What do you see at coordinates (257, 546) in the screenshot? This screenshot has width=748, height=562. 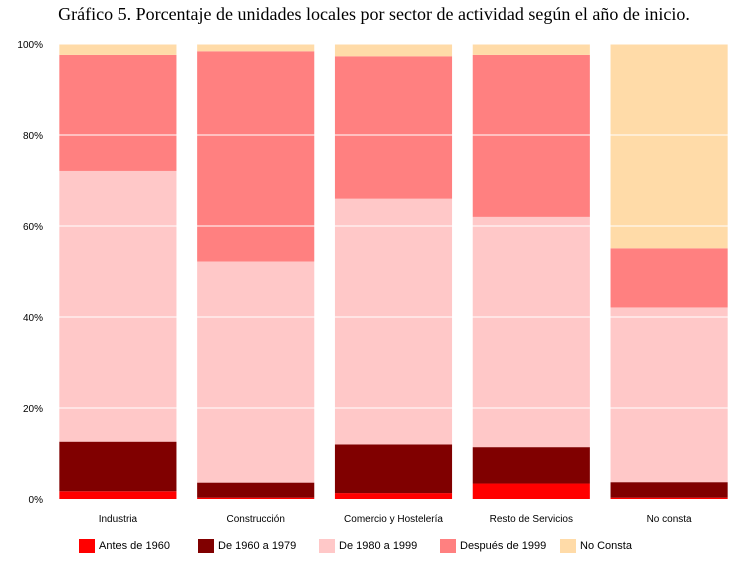 I see `legend-label: De 1960 a 1979` at bounding box center [257, 546].